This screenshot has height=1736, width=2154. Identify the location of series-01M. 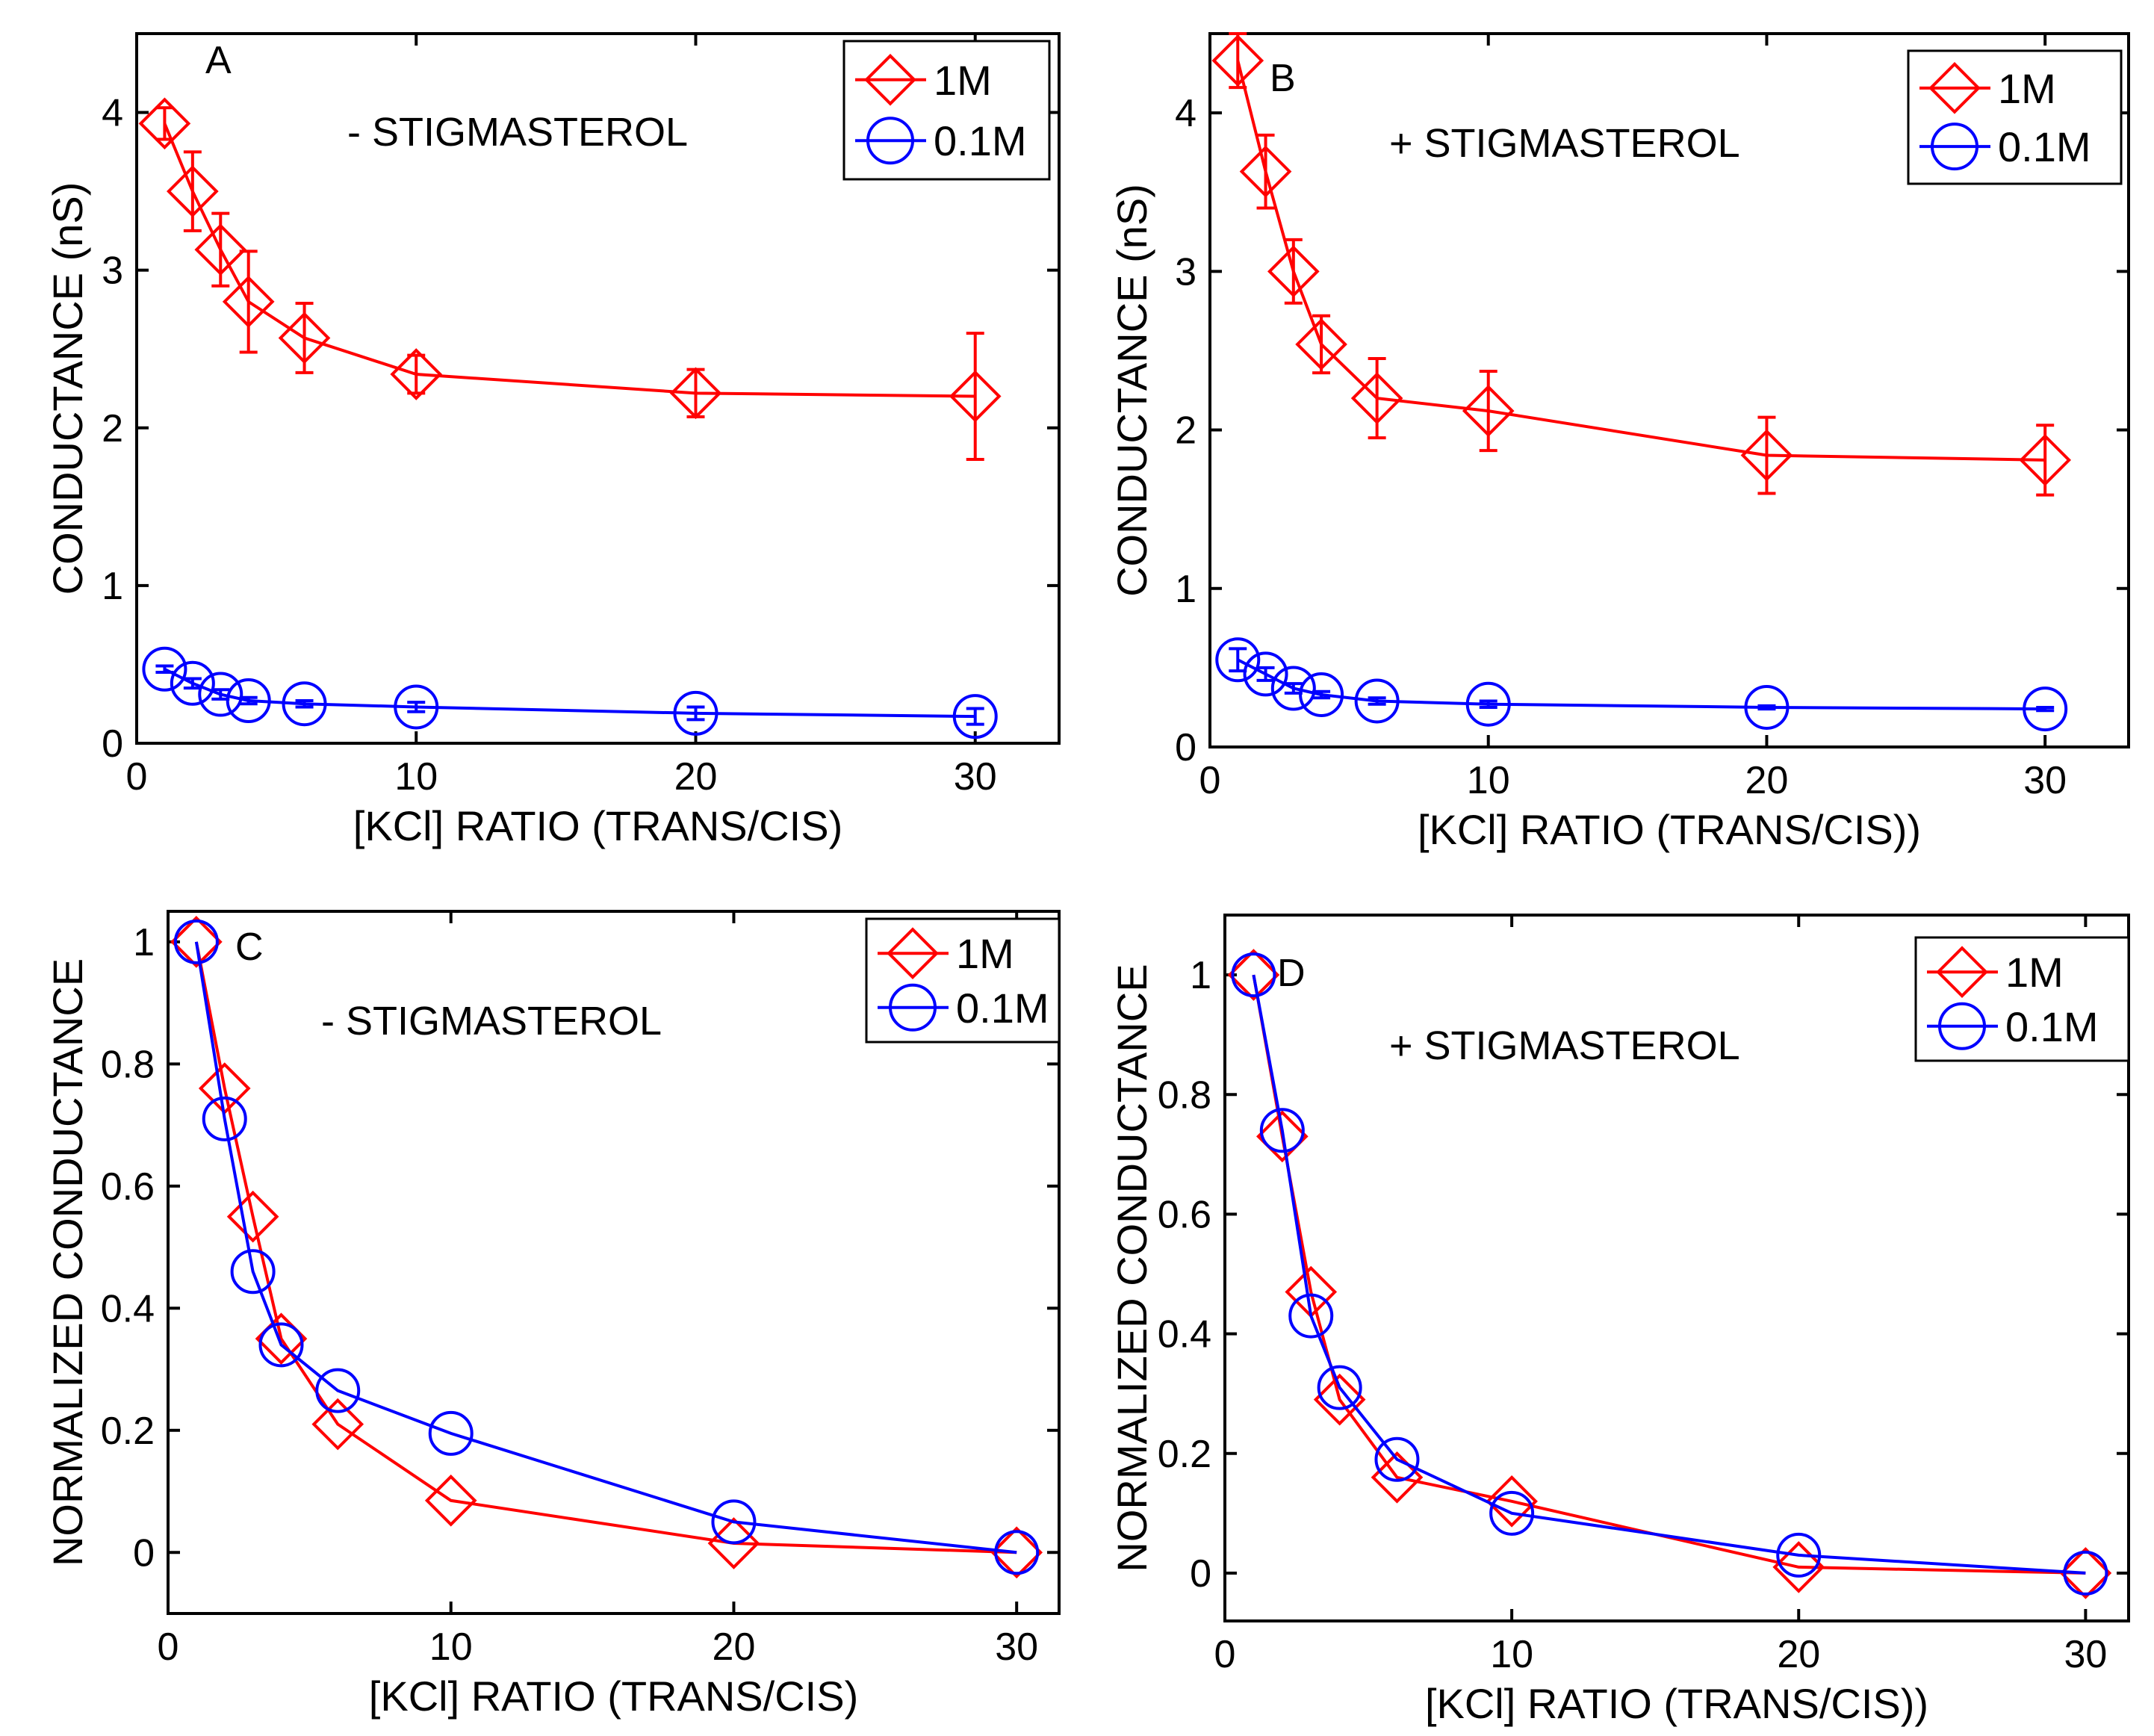
(1641, 684).